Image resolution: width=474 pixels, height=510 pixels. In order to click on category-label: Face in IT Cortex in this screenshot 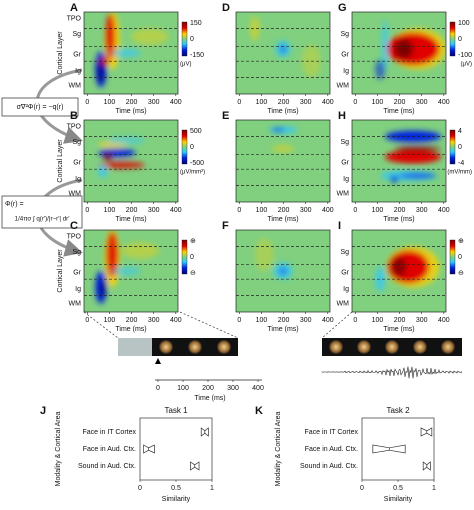, I will do `click(331, 432)`.